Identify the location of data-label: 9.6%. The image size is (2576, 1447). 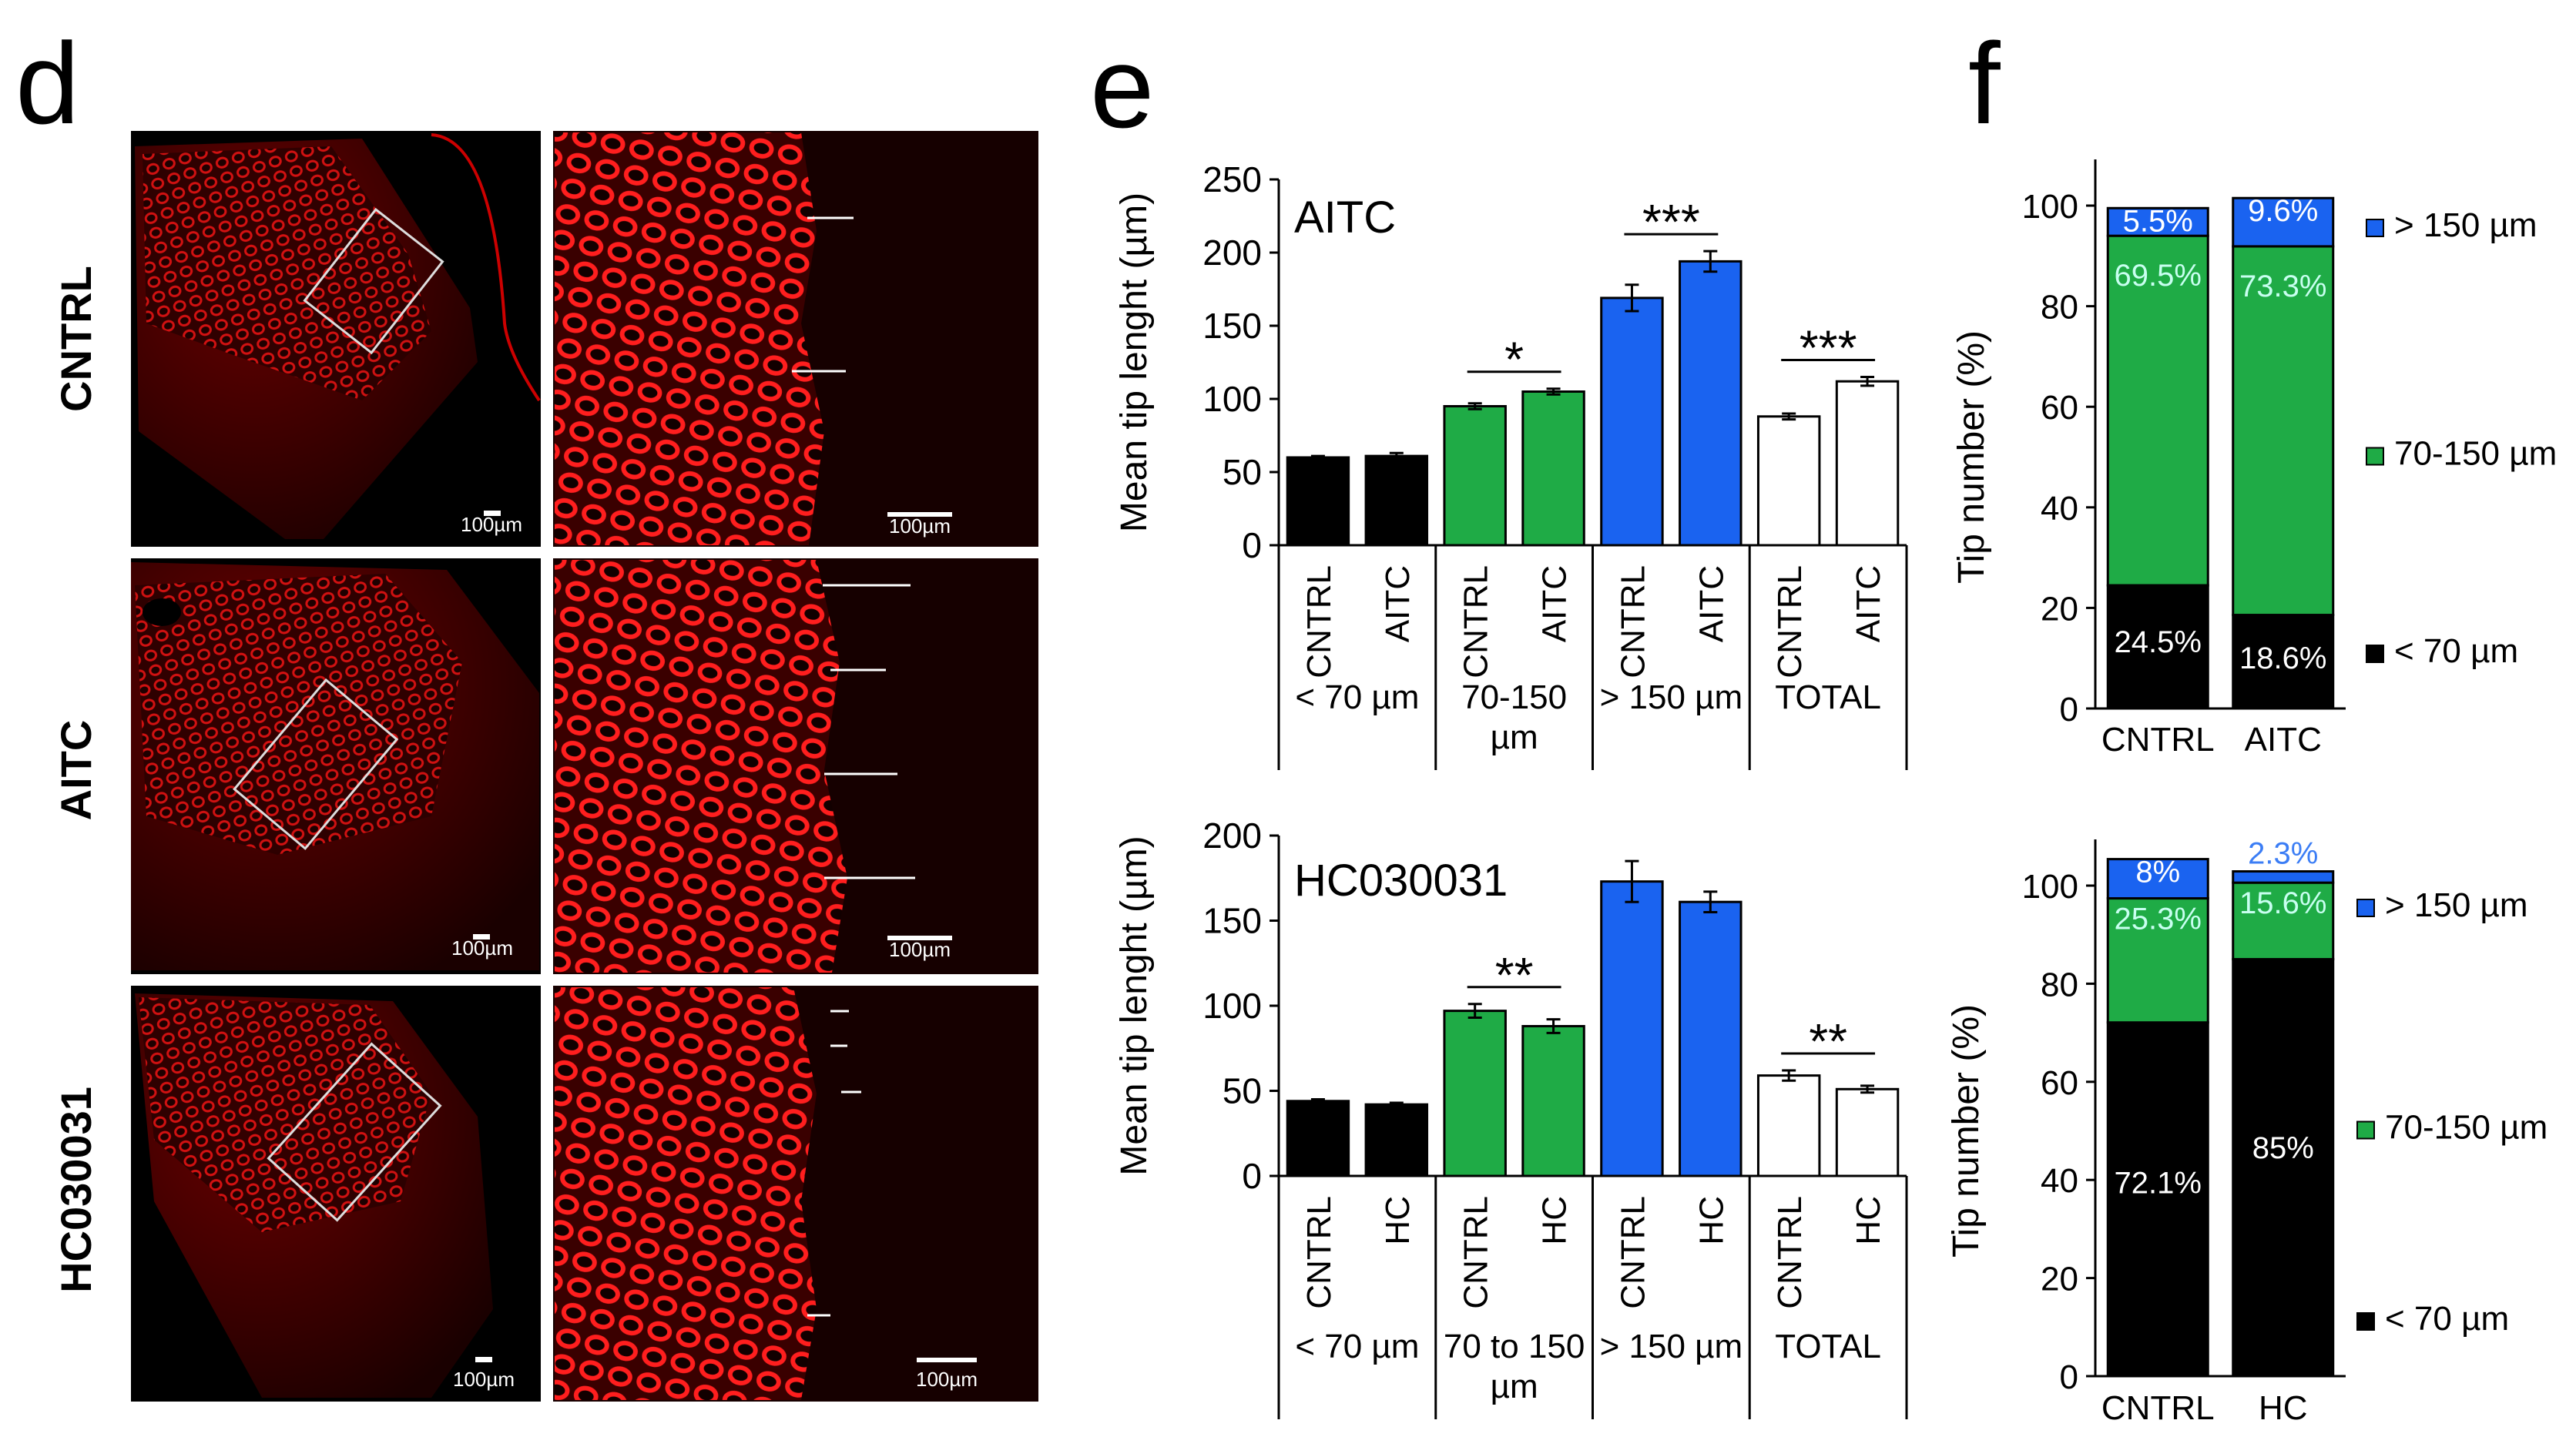
(2283, 211).